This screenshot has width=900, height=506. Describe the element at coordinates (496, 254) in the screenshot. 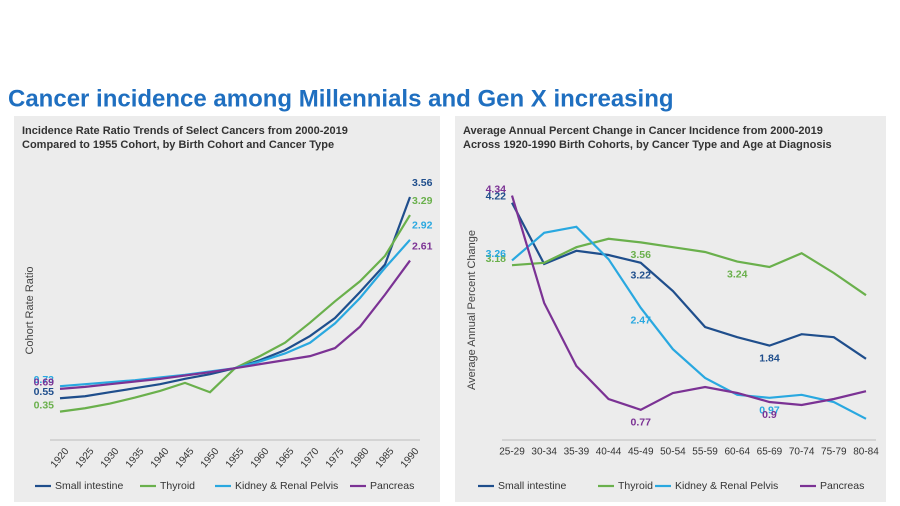

I see `data-label: 3.26` at that location.